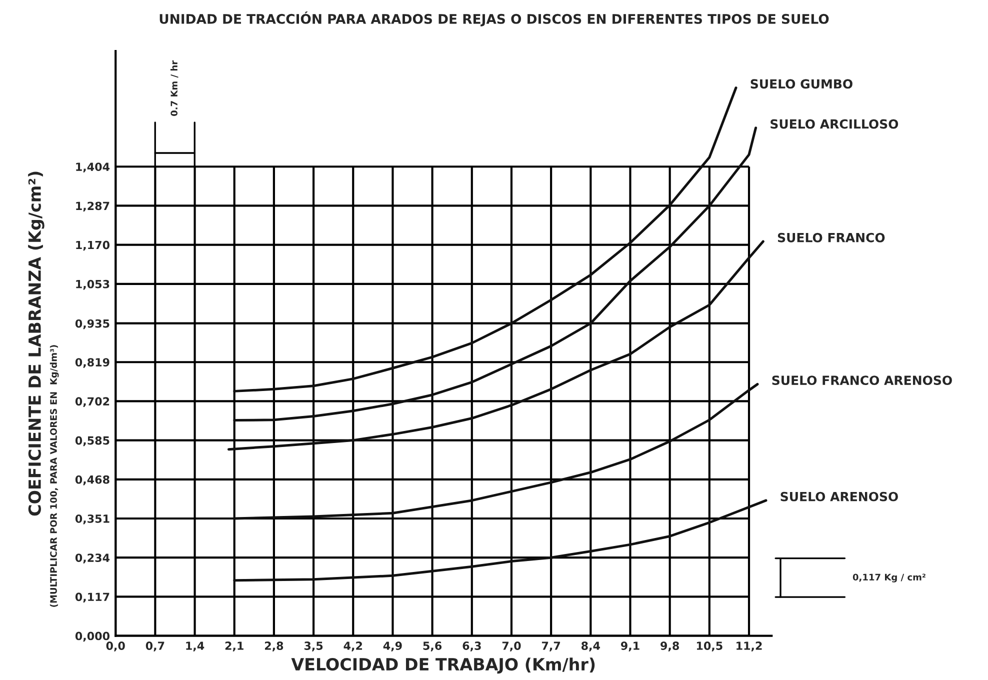 This screenshot has height=680, width=988. Describe the element at coordinates (831, 237) in the screenshot. I see `series-label: SUELO FRANCO` at that location.